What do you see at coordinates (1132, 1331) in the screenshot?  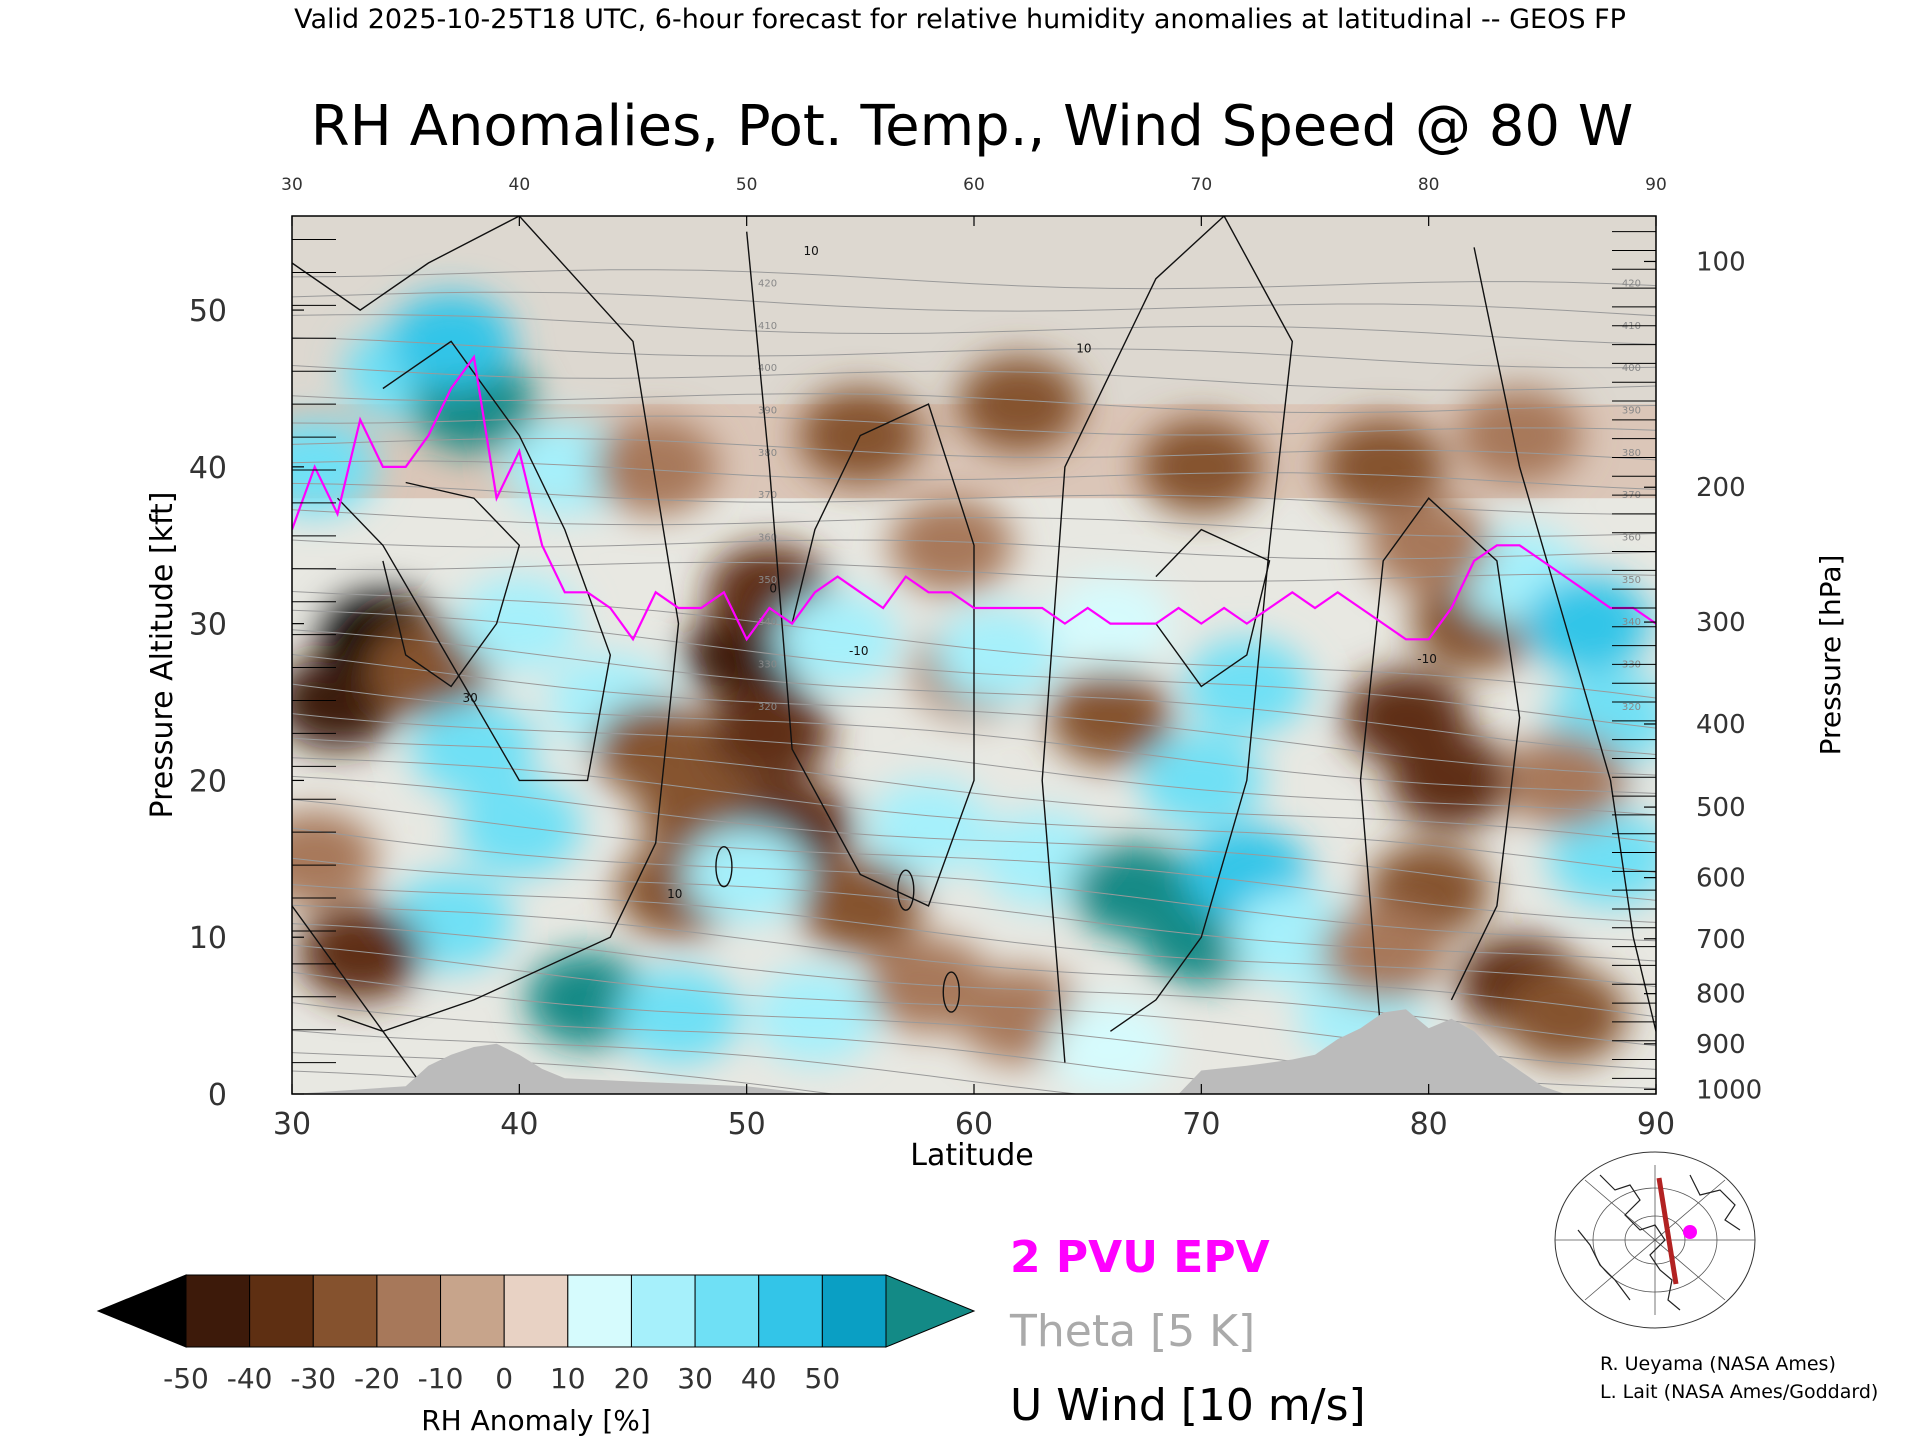 I see `legend-theta: Theta [5 K]` at bounding box center [1132, 1331].